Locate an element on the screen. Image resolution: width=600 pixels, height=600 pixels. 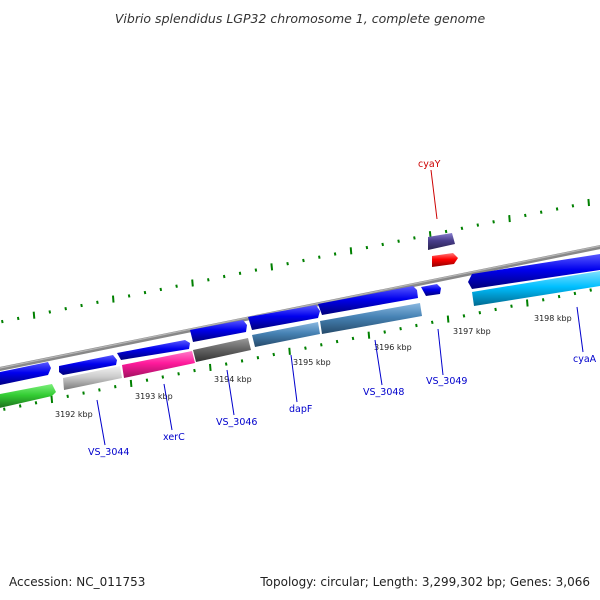
cog-magenta-feature is located at coordinates (158, 364).